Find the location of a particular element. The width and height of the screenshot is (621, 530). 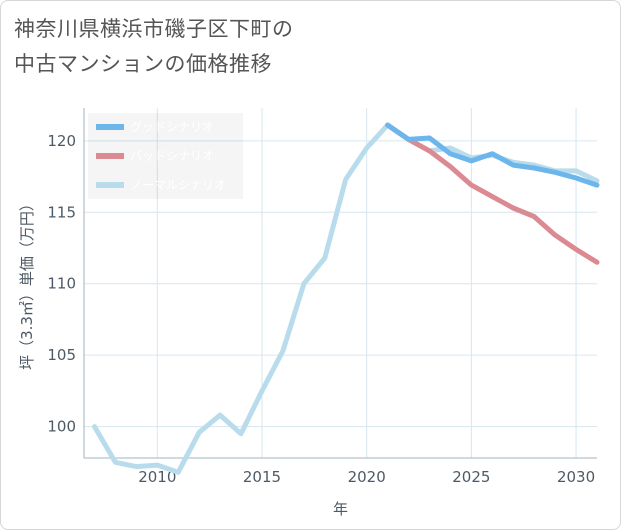

legend-label: バッドシナリオ is located at coordinates (172, 156).